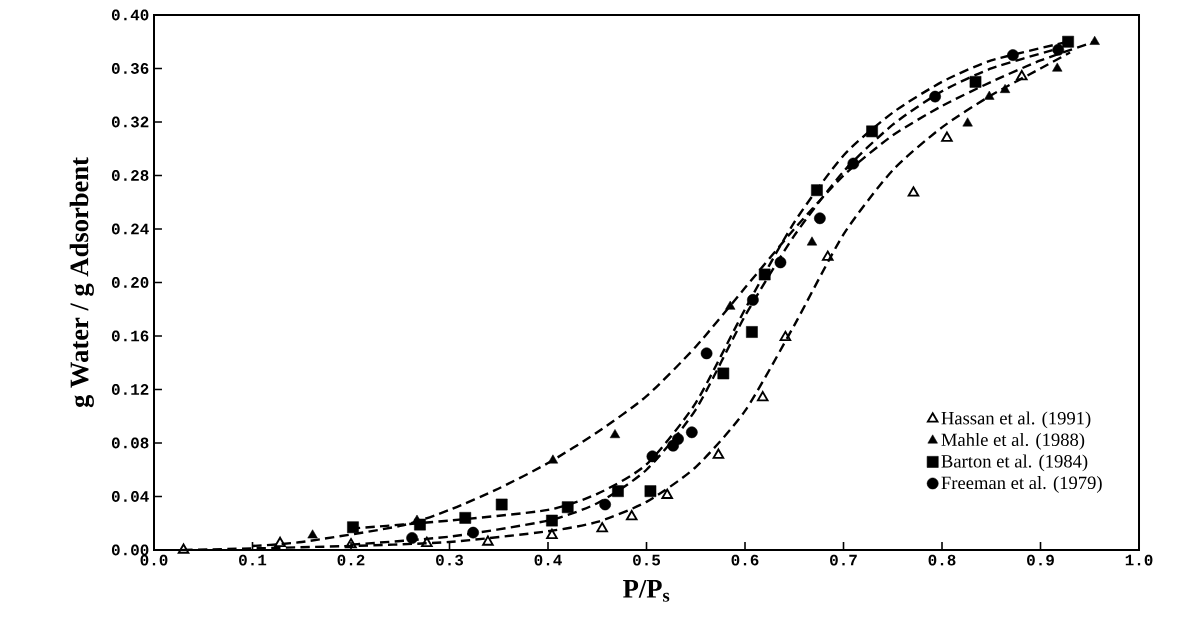 This screenshot has height=633, width=1181. What do you see at coordinates (646, 590) in the screenshot?
I see `x-axis-title: P/P$_{s}$` at bounding box center [646, 590].